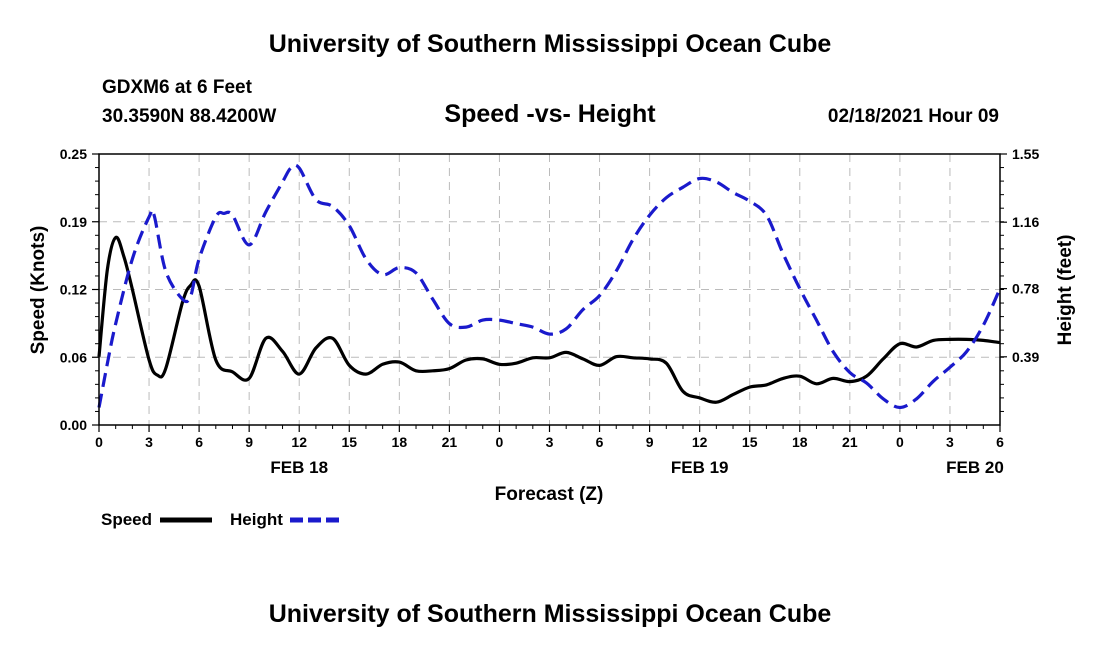 The width and height of the screenshot is (1100, 650). I want to click on y-tick-label-left: 0.00, so click(73, 425).